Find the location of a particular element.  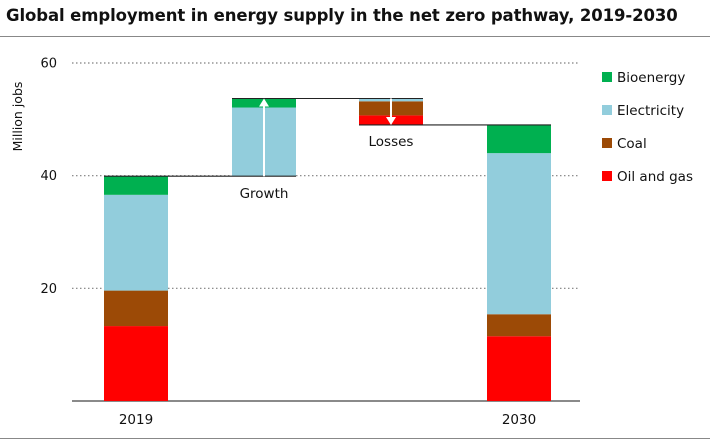

legend-swatch-coal is located at coordinates (607, 143).